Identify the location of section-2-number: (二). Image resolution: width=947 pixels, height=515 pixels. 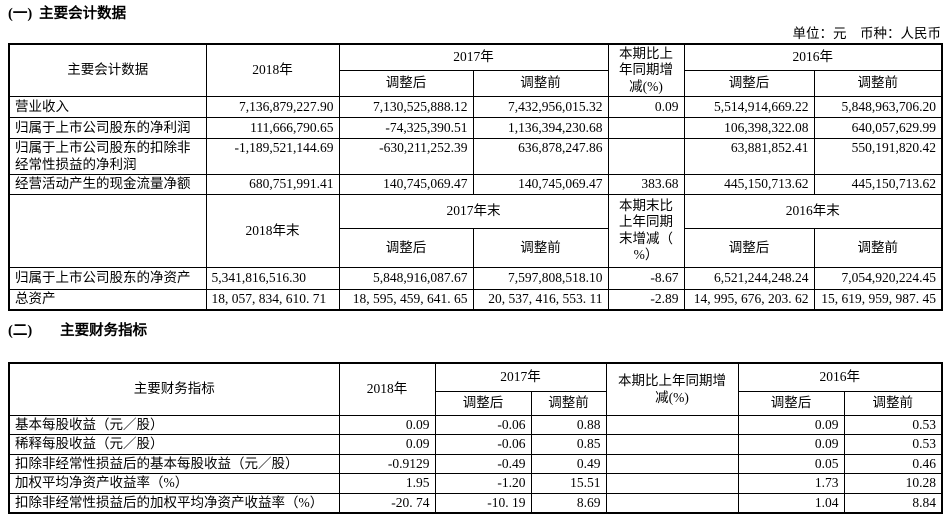
(20, 331).